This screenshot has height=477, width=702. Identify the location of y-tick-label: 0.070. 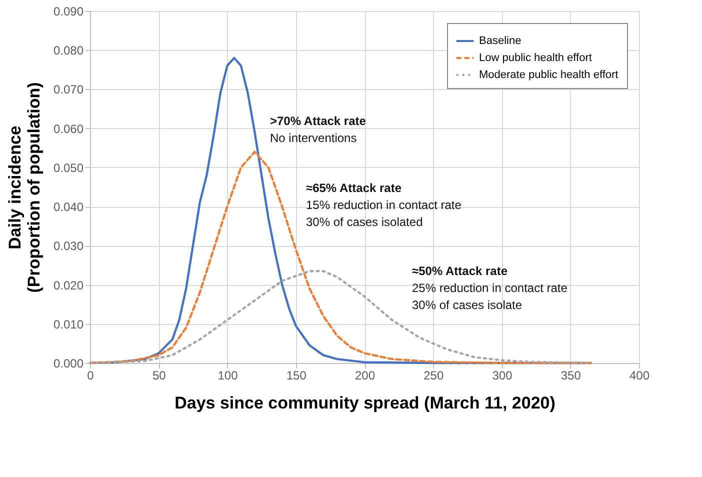
(68, 89).